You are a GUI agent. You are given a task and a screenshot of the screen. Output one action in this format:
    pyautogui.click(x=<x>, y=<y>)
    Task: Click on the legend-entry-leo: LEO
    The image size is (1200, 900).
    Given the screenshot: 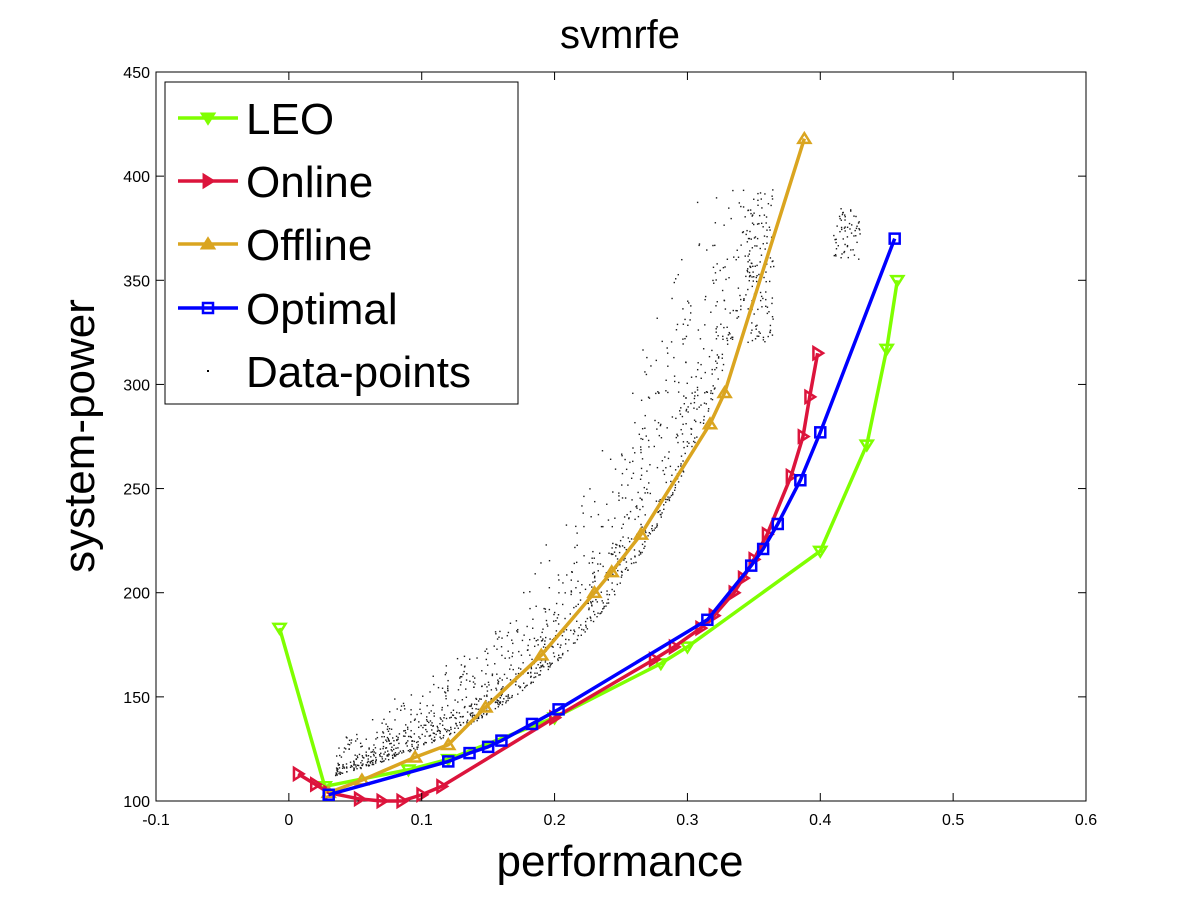 What is the action you would take?
    pyautogui.click(x=256, y=119)
    